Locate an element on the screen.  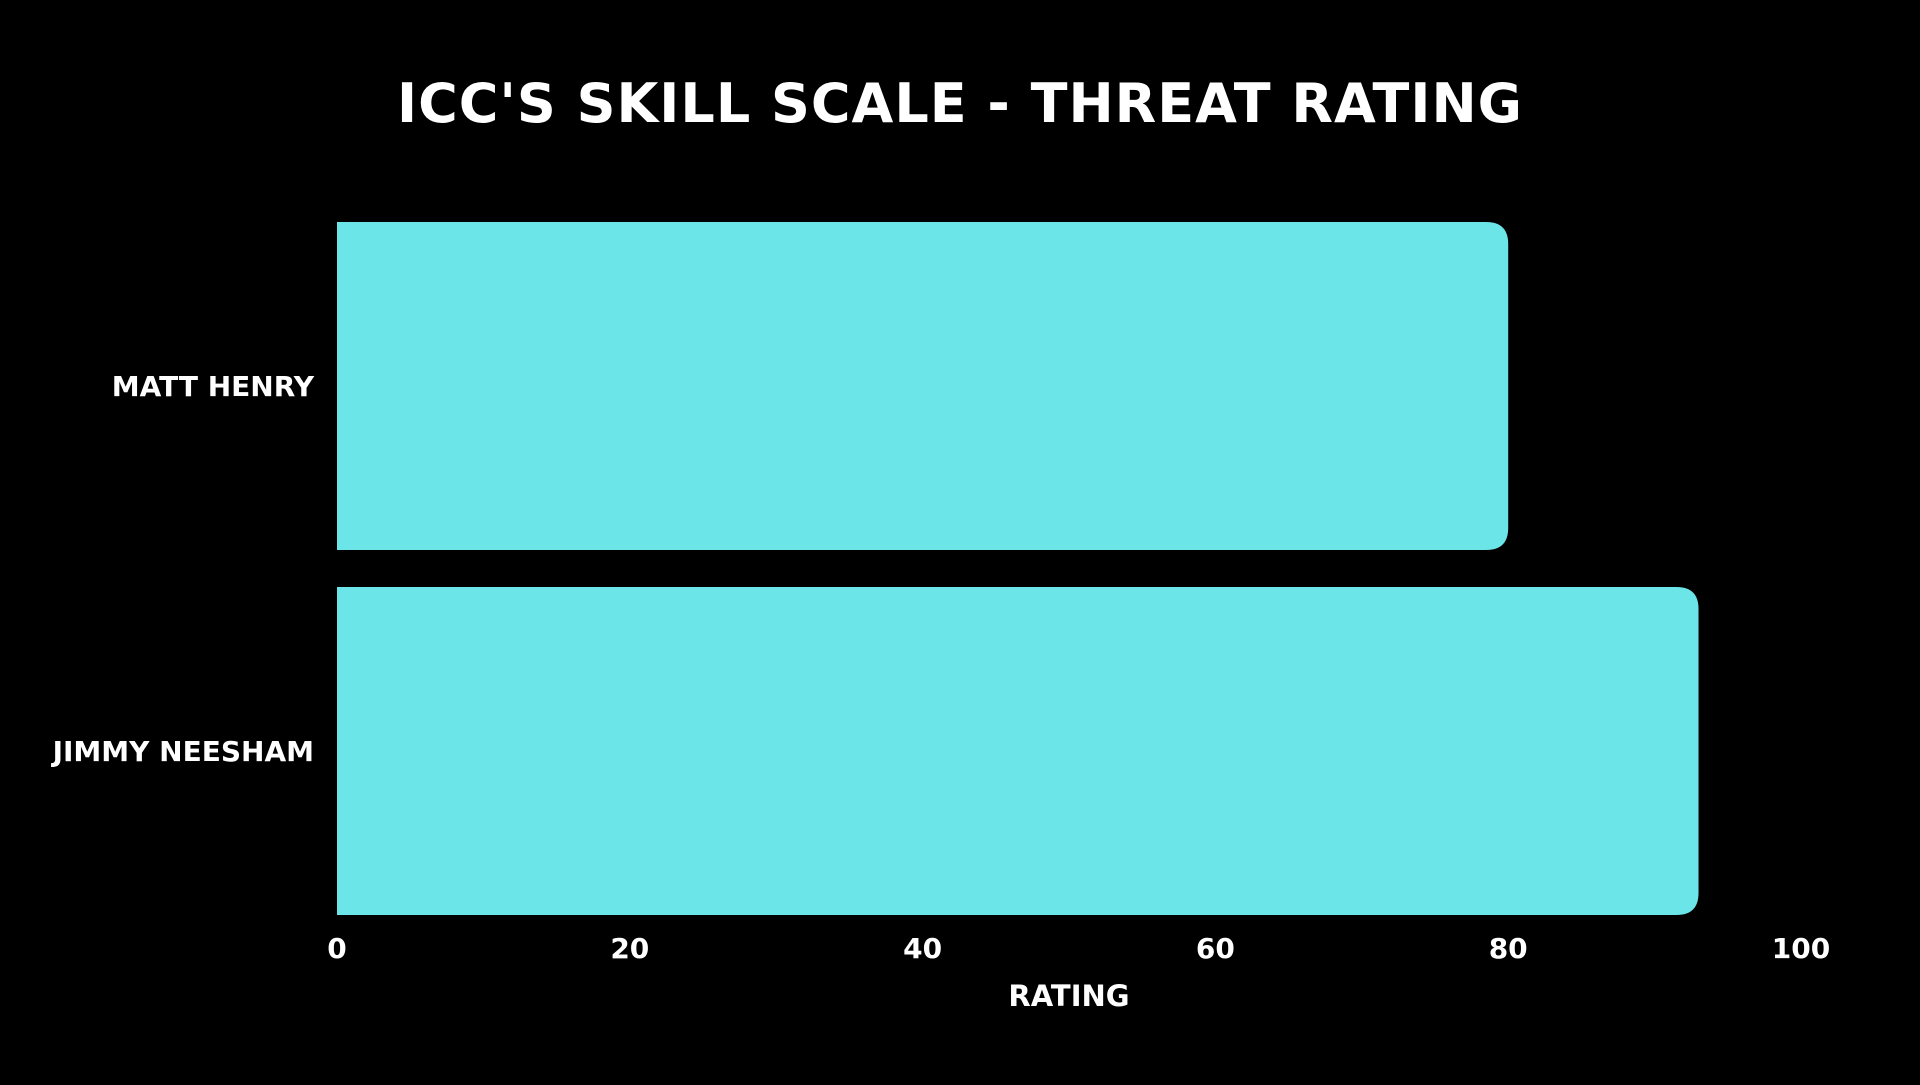
category-label-matt-henry: MATT HENRY is located at coordinates (213, 386).